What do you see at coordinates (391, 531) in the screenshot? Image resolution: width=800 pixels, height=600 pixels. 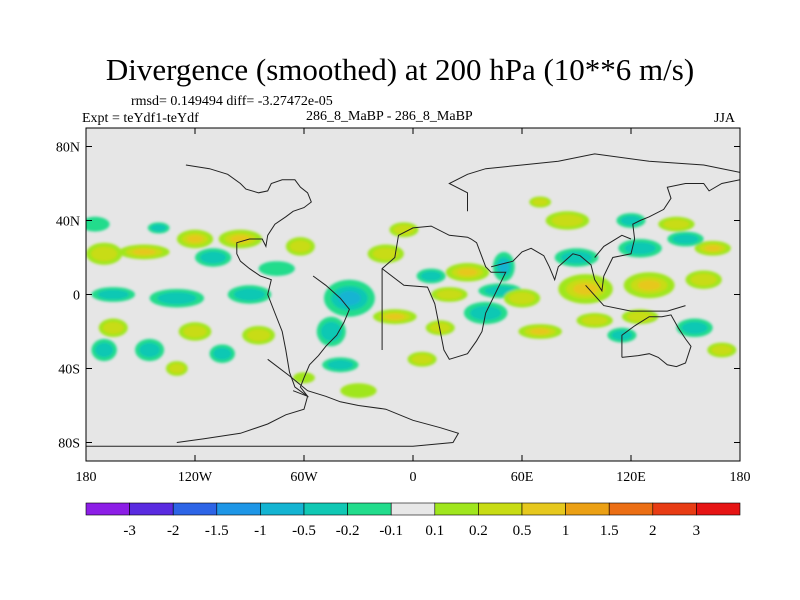 I see `colorbar-label: -0.1` at bounding box center [391, 531].